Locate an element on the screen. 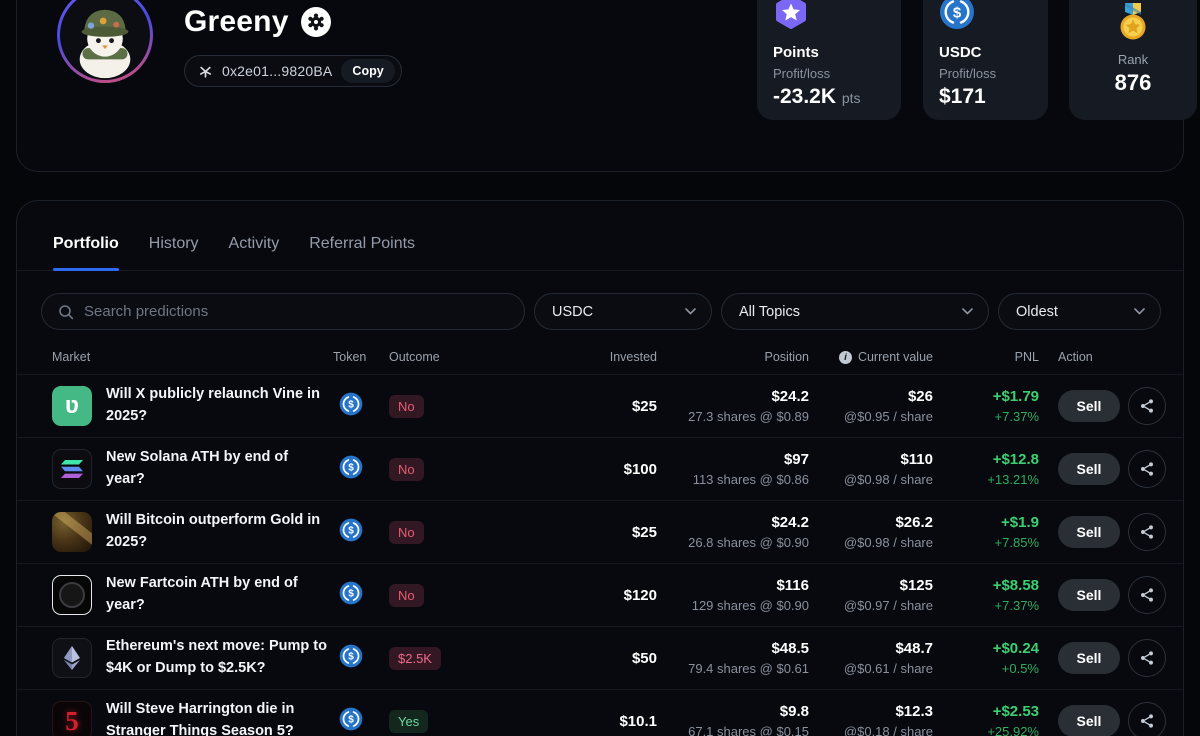 This screenshot has width=1200, height=736. pnl-cell: +$12.8 +13.21% is located at coordinates (986, 469).